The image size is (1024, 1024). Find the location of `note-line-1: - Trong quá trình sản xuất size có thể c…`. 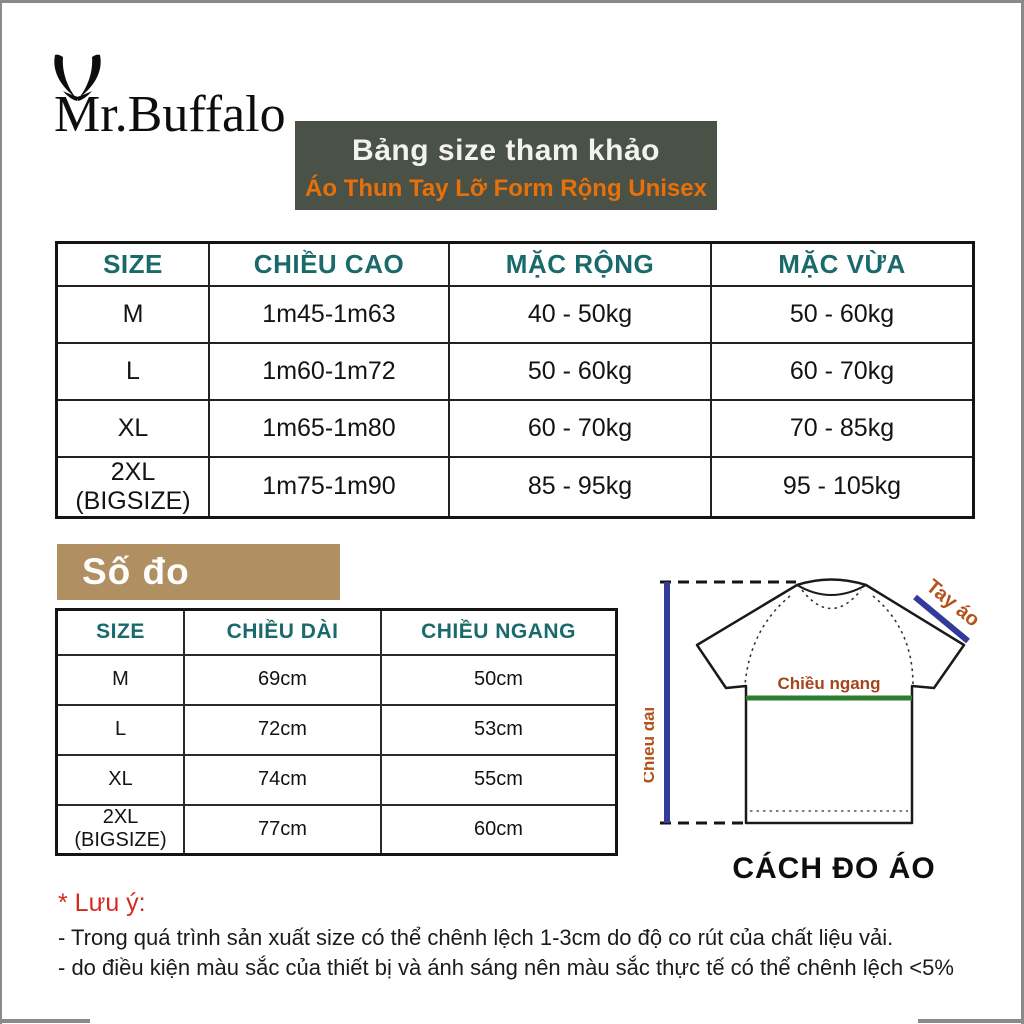

note-line-1: - Trong quá trình sản xuất size có thể c… is located at coordinates (476, 937).